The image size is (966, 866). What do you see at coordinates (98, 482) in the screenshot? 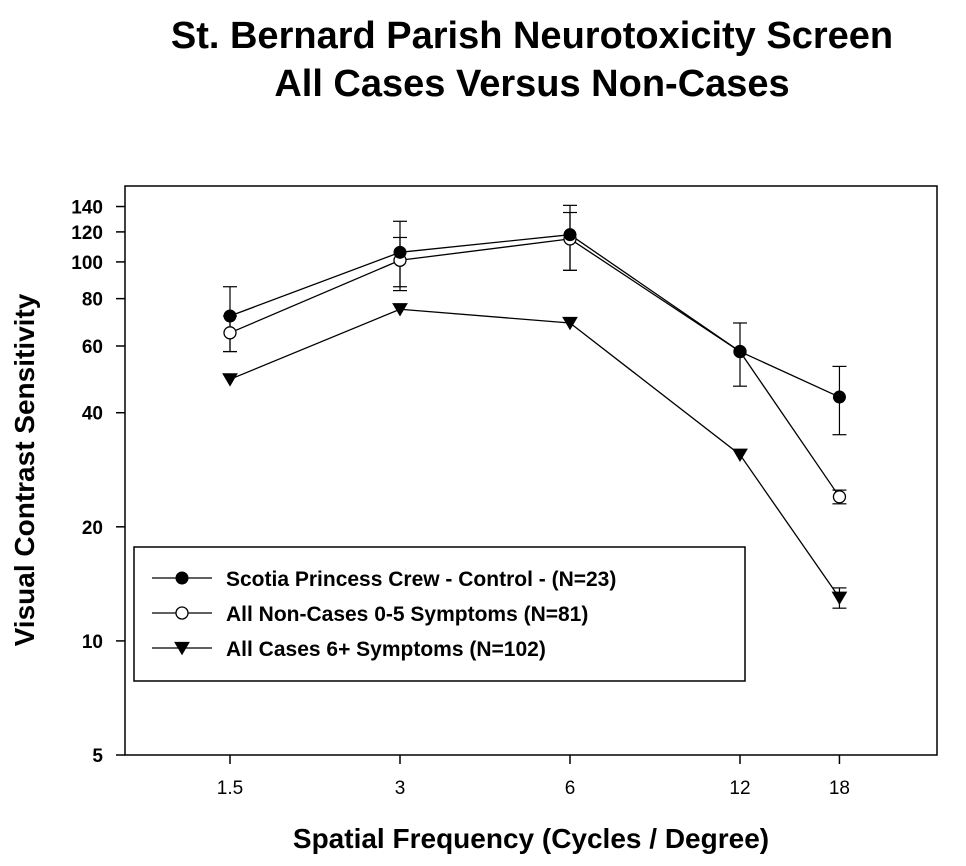
I see `y-axis-ticks: 5 10 20 40 60 80 100 120 140` at bounding box center [98, 482].